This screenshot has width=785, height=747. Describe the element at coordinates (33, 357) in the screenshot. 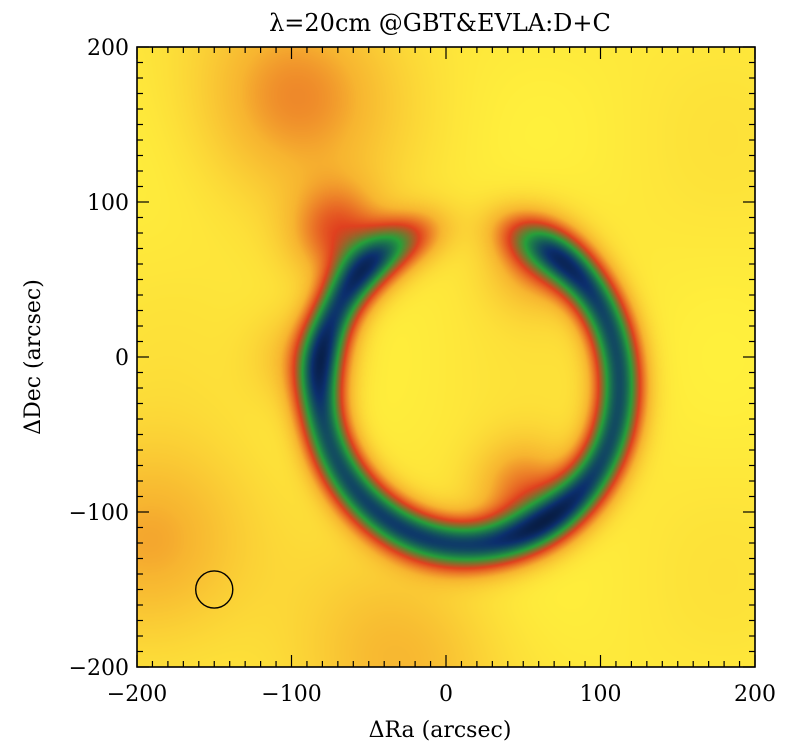

I see `y-axis-label: ΔDec (arcsec)` at that location.